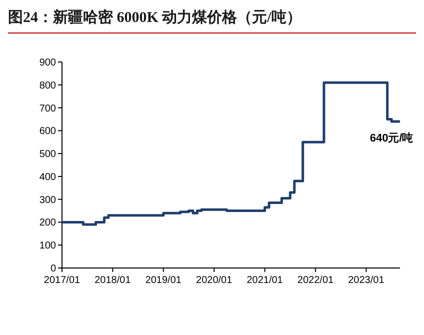 The width and height of the screenshot is (424, 335). What do you see at coordinates (265, 280) in the screenshot?
I see `x-tick-label: 2021/01` at bounding box center [265, 280].